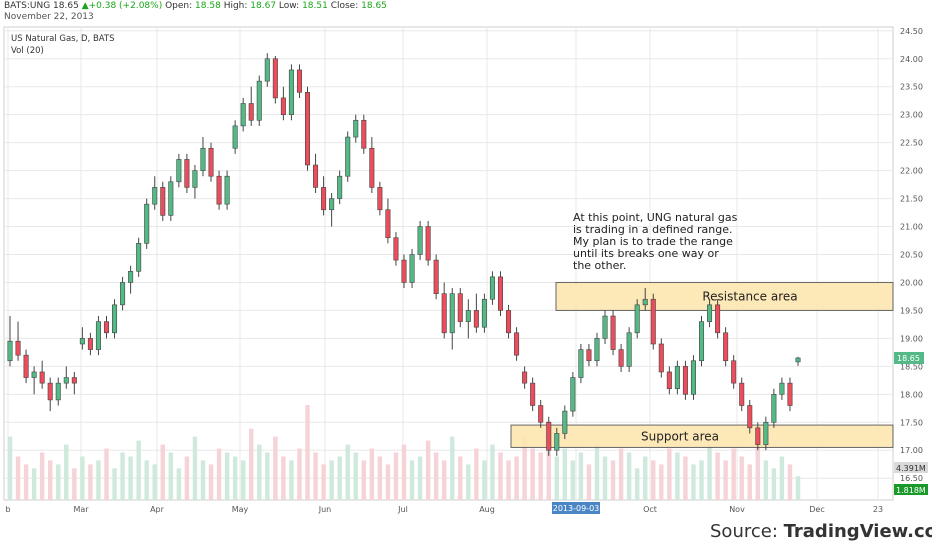 The image size is (932, 550). I want to click on y-tick-label: 22.50, so click(911, 143).